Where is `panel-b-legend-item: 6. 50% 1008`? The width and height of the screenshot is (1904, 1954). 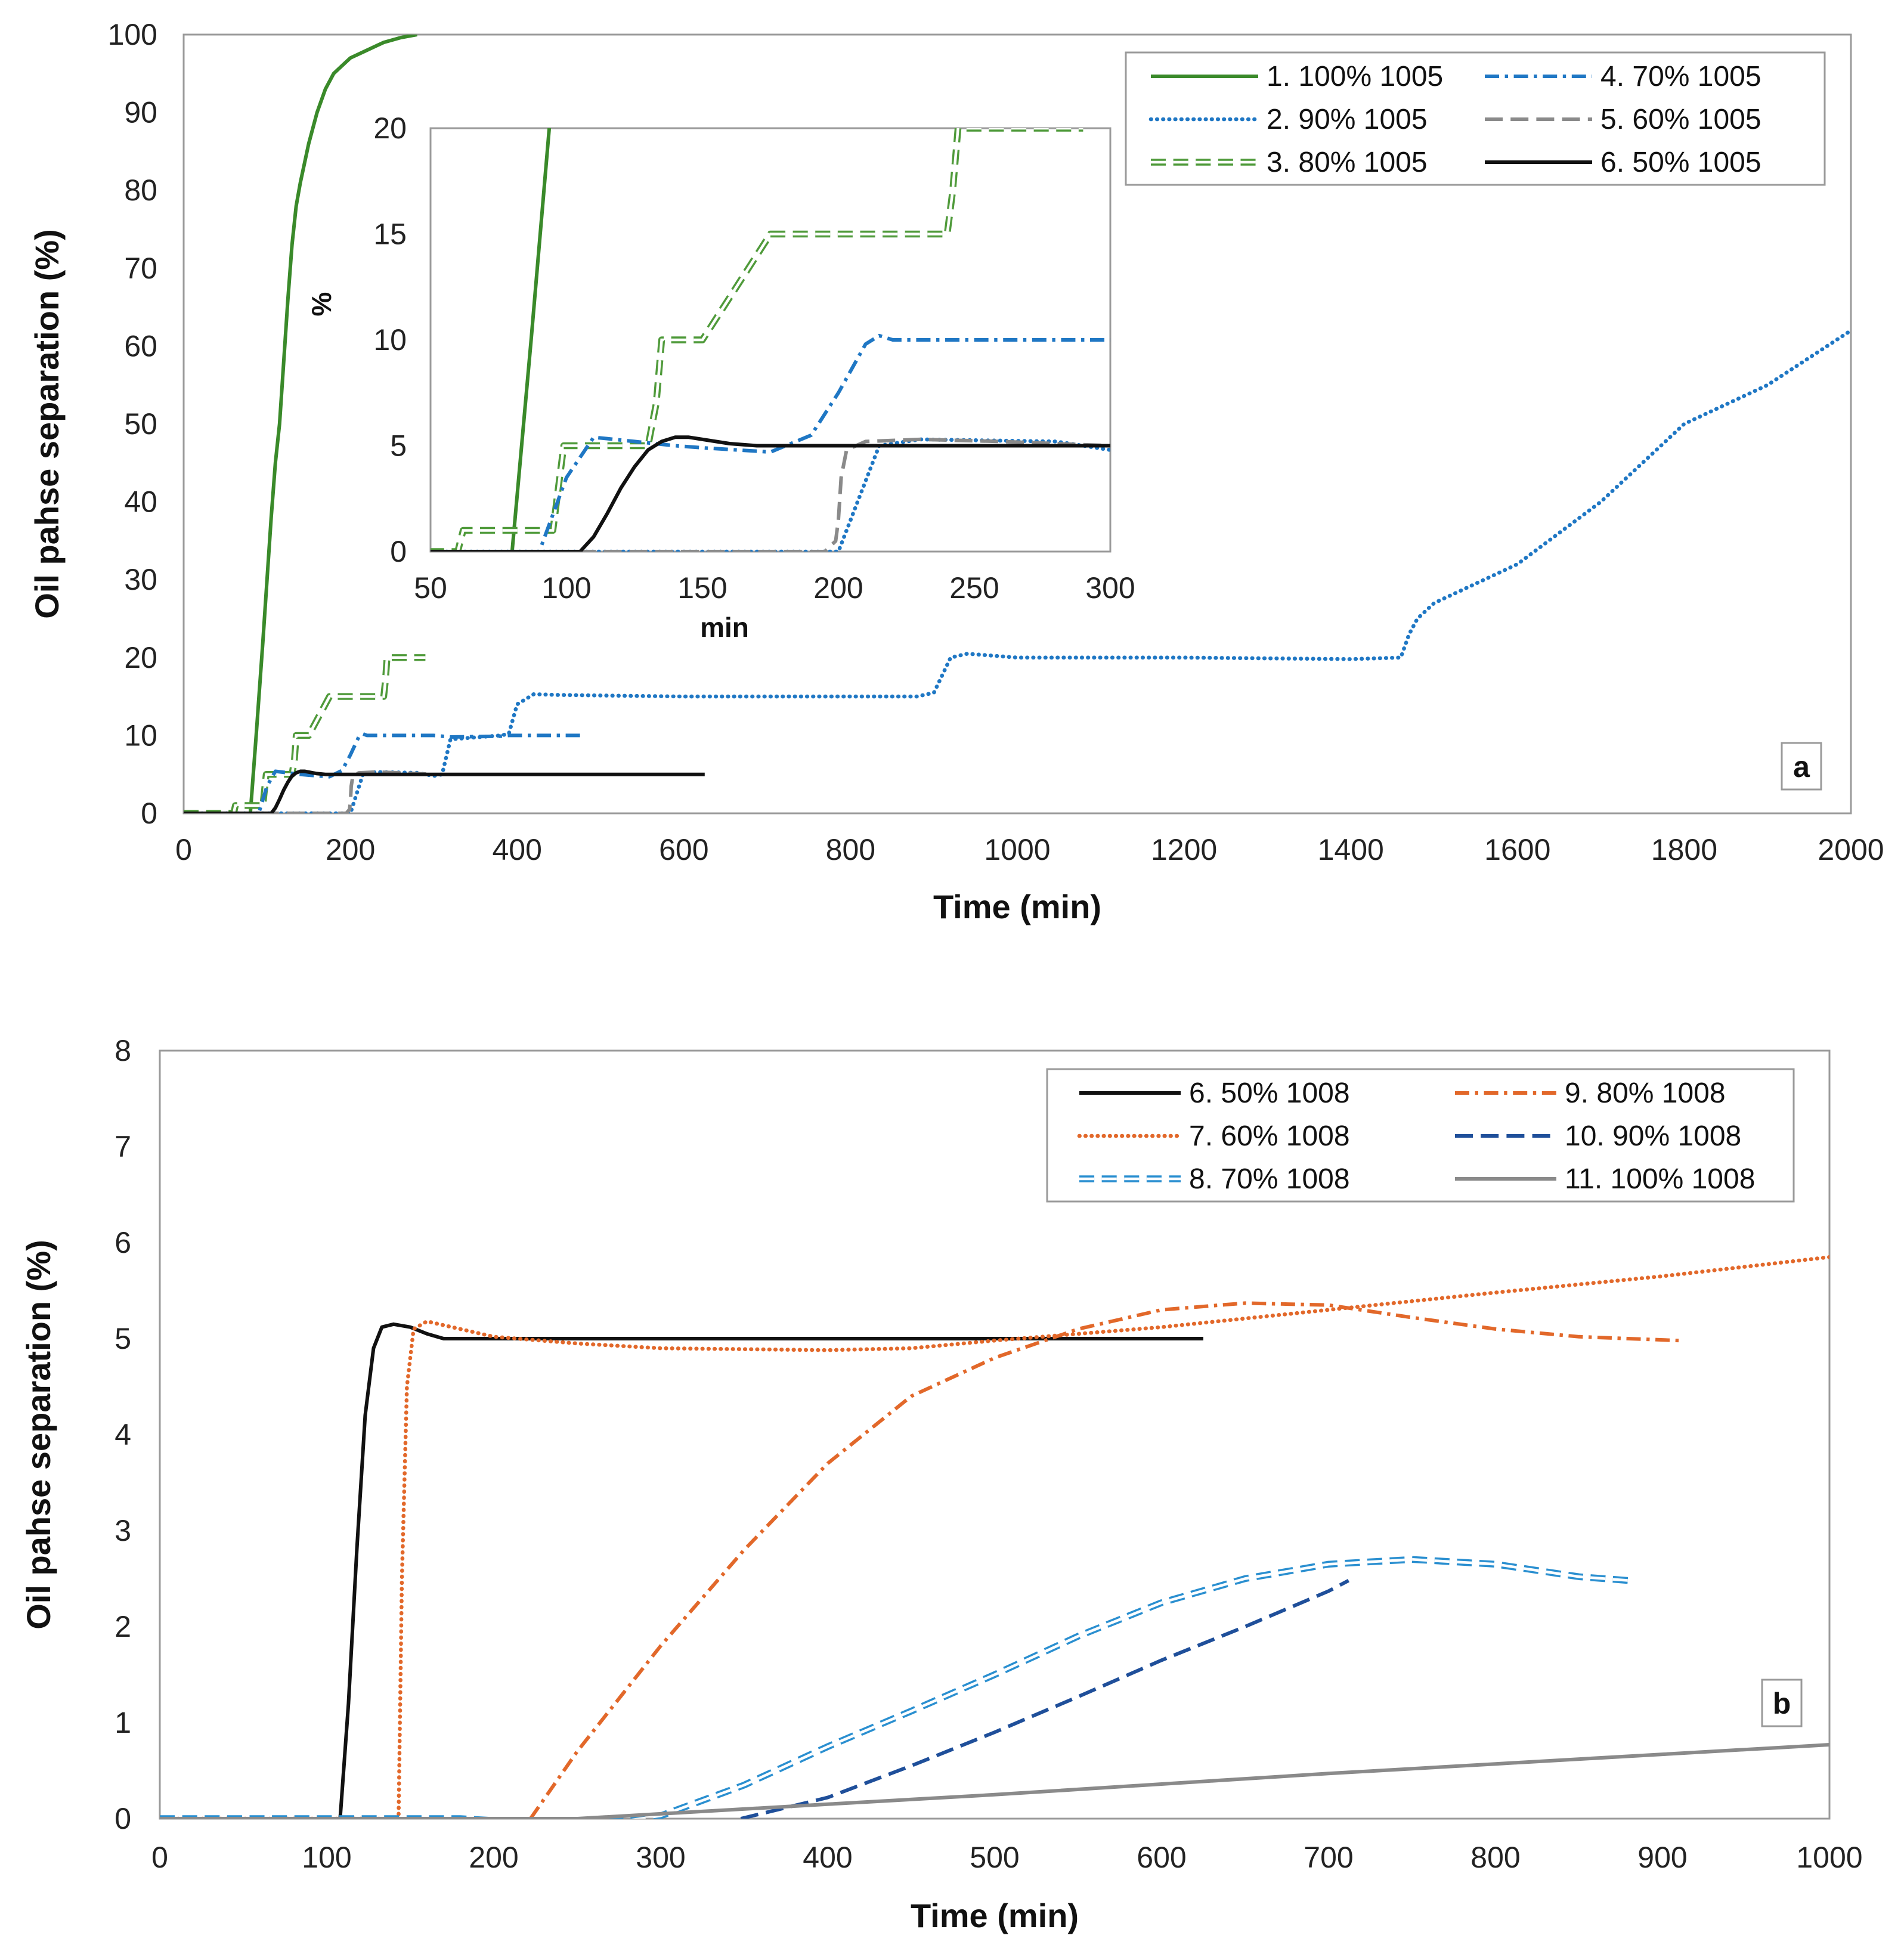 panel-b-legend-item: 6. 50% 1008 is located at coordinates (1214, 1093).